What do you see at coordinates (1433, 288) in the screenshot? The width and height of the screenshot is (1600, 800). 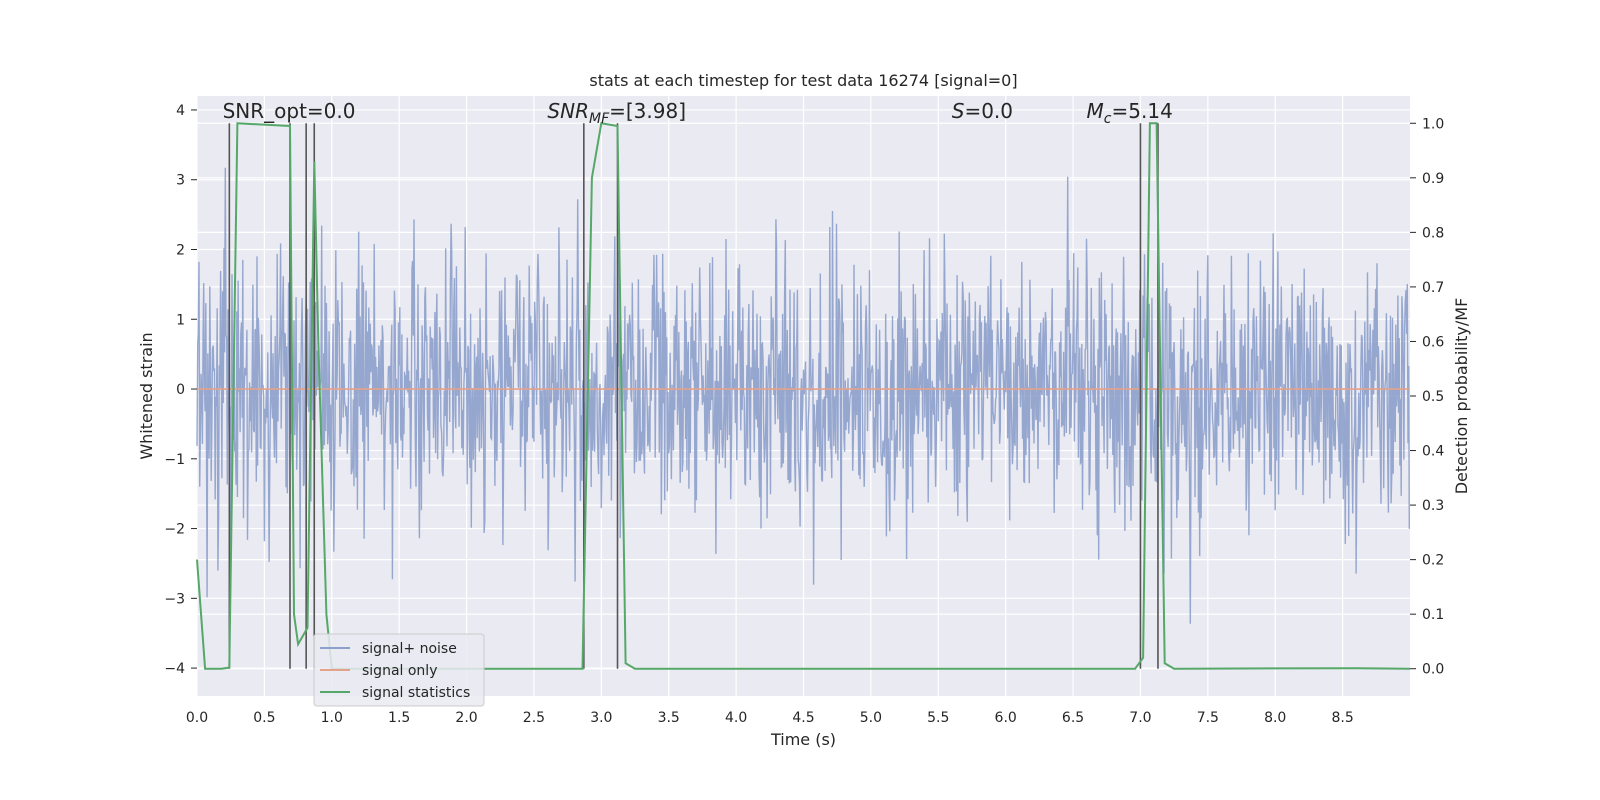 I see `y2-tick-label: 0.7` at bounding box center [1433, 288].